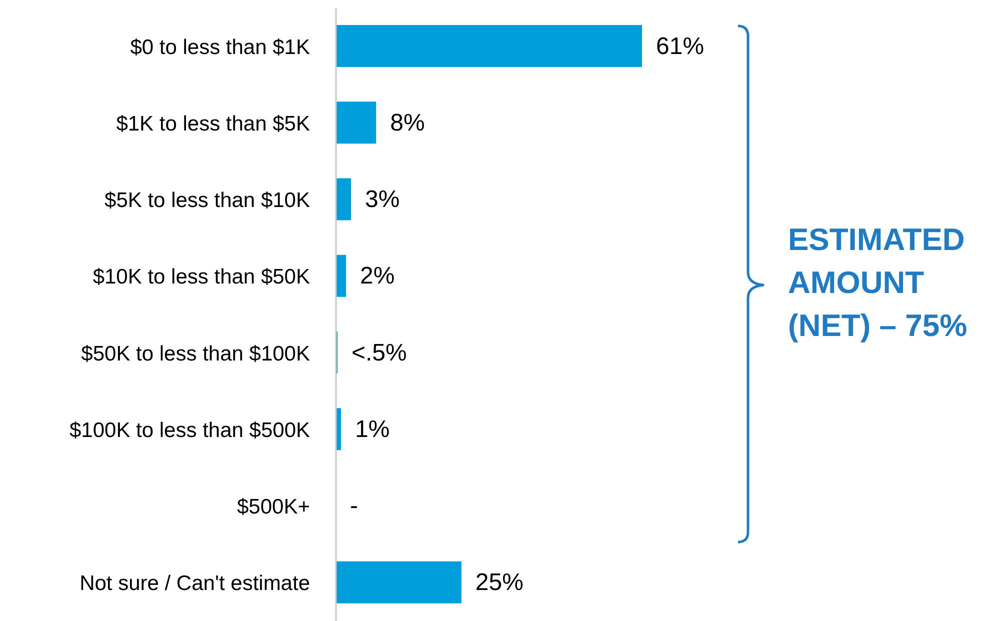  Describe the element at coordinates (354, 506) in the screenshot. I see `data-label: -` at that location.